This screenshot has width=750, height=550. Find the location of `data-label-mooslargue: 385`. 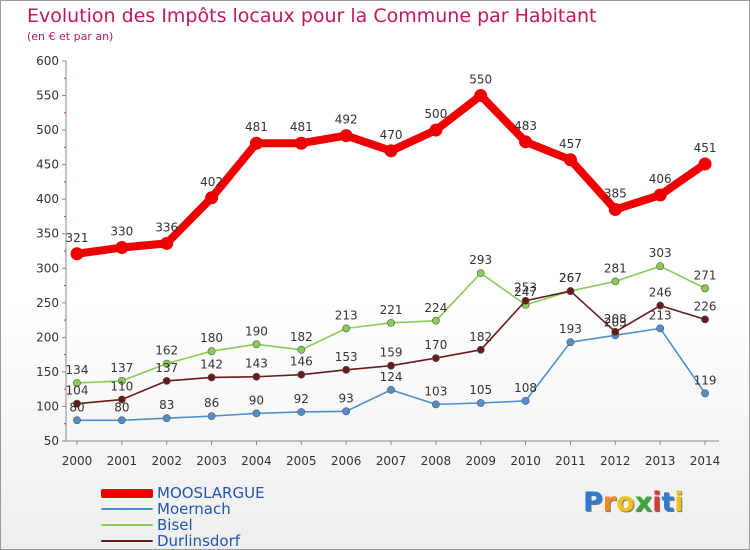

data-label-mooslargue: 385 is located at coordinates (615, 194).